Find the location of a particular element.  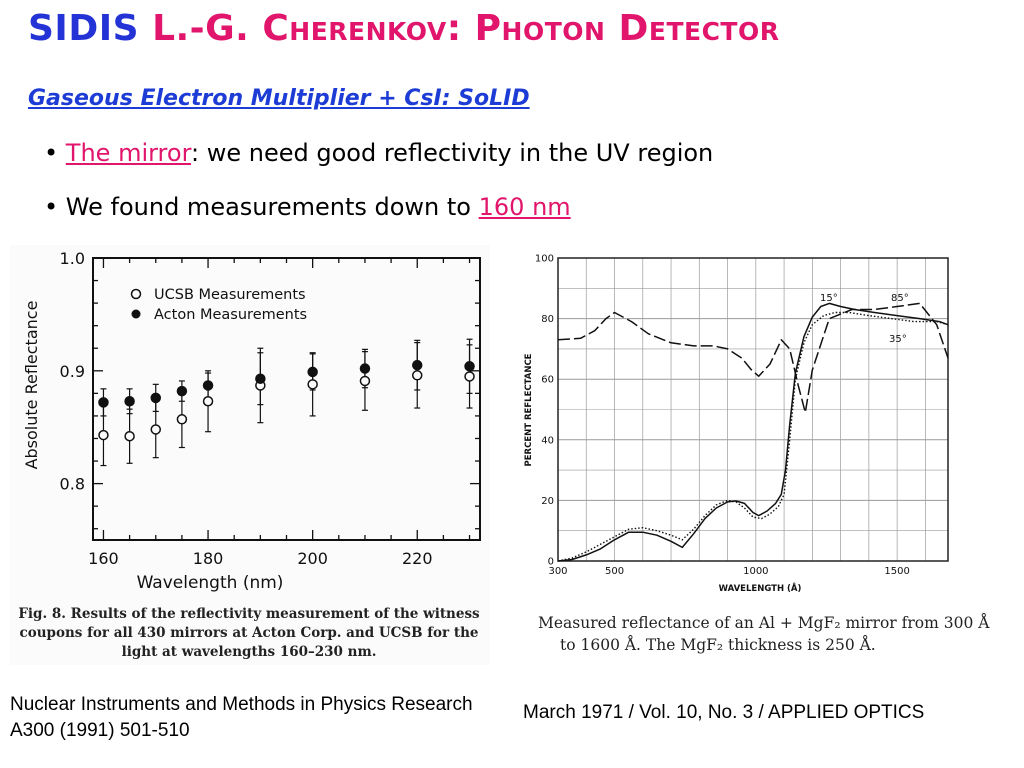

legend-acton-label: Acton Measurements is located at coordinates (230, 315).